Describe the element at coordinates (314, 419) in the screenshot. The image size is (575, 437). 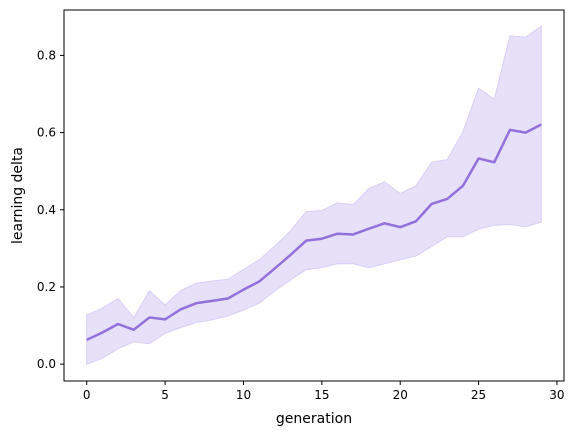
I see `x-axis-label: generation` at that location.